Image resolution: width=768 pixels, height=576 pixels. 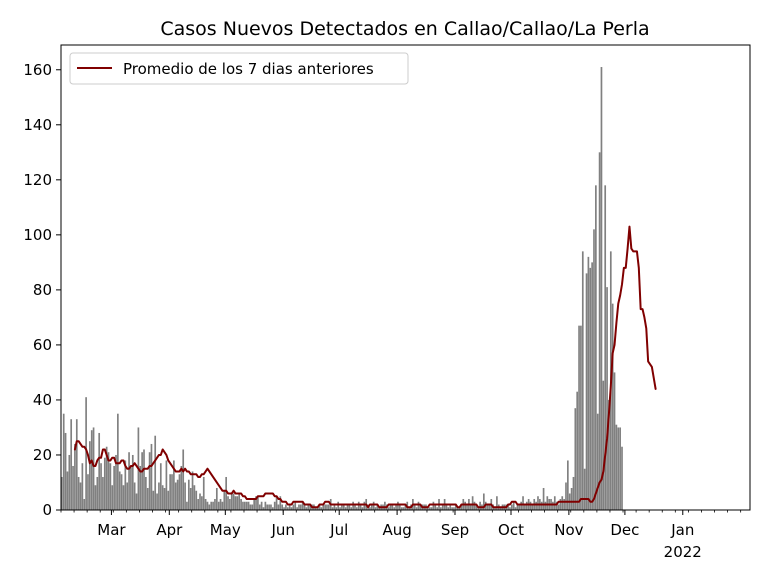 What do you see at coordinates (511, 530) in the screenshot?
I see `x-tick-label: Oct` at bounding box center [511, 530].